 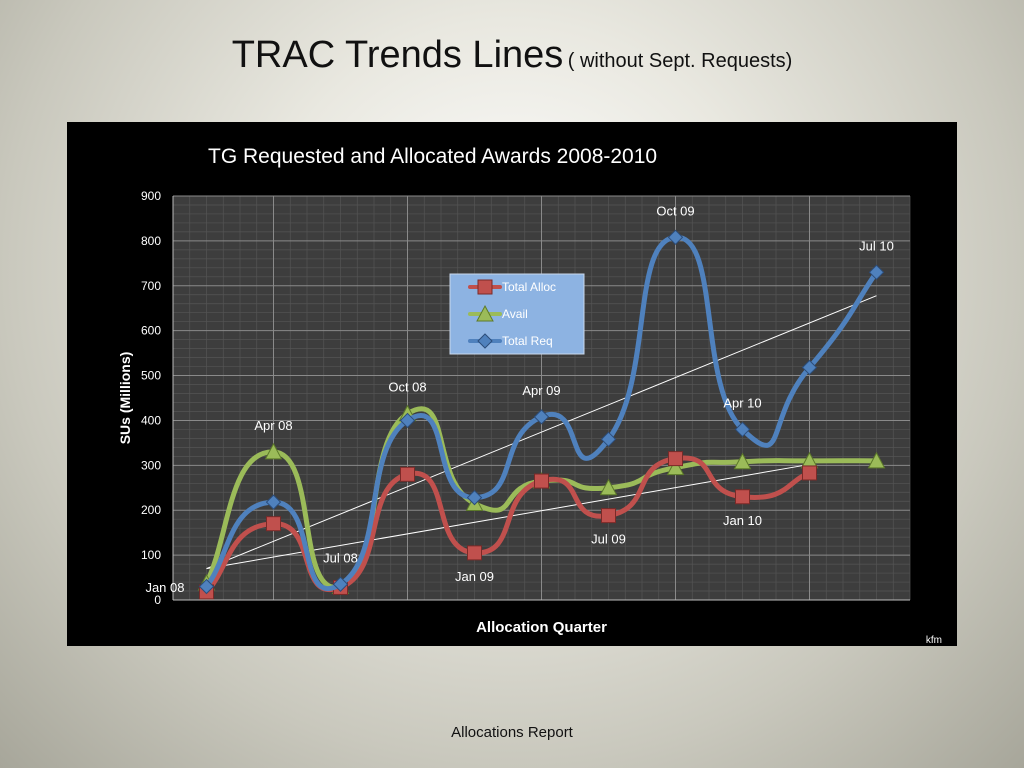 What do you see at coordinates (407, 387) in the screenshot?
I see `point-label: Oct 08` at bounding box center [407, 387].